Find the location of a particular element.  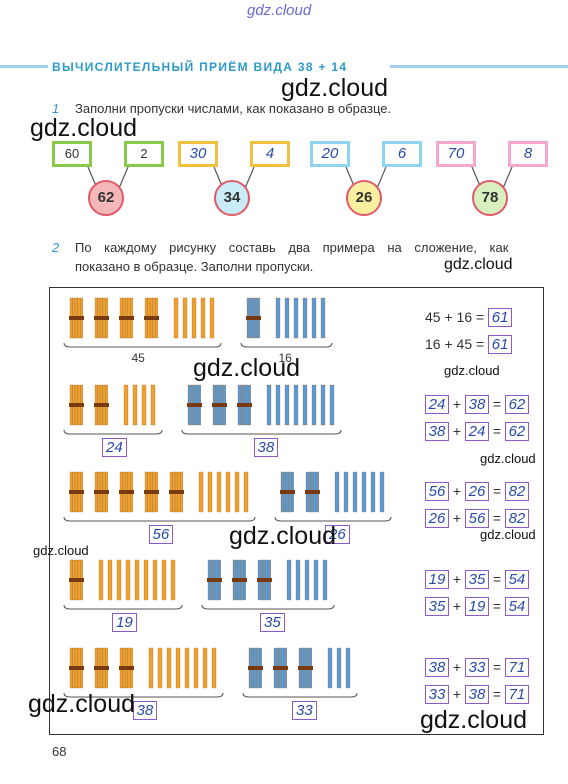

equation-addend-1: 35 is located at coordinates (437, 606).